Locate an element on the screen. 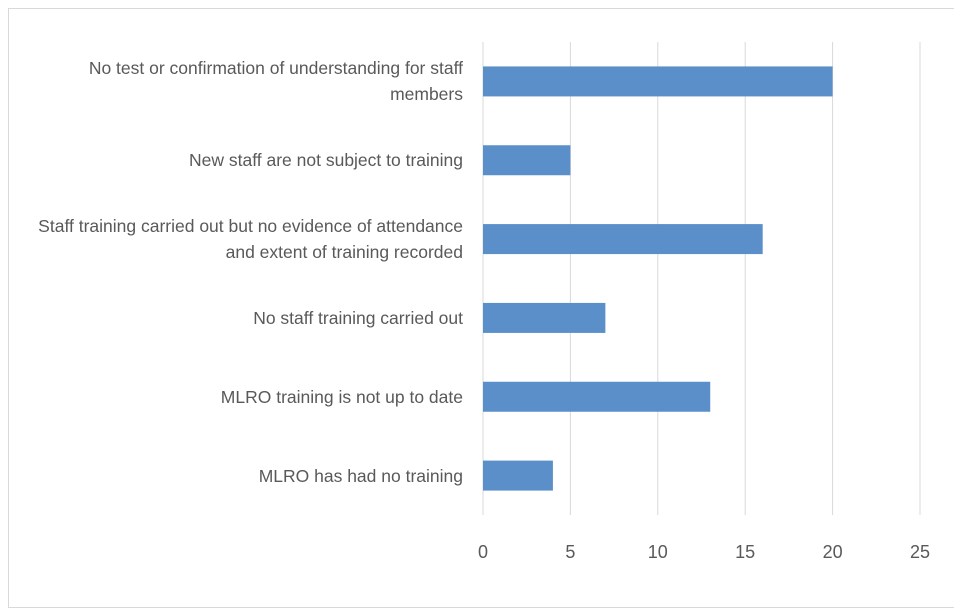 The width and height of the screenshot is (954, 608). x-tick-label: 5 is located at coordinates (570, 552).